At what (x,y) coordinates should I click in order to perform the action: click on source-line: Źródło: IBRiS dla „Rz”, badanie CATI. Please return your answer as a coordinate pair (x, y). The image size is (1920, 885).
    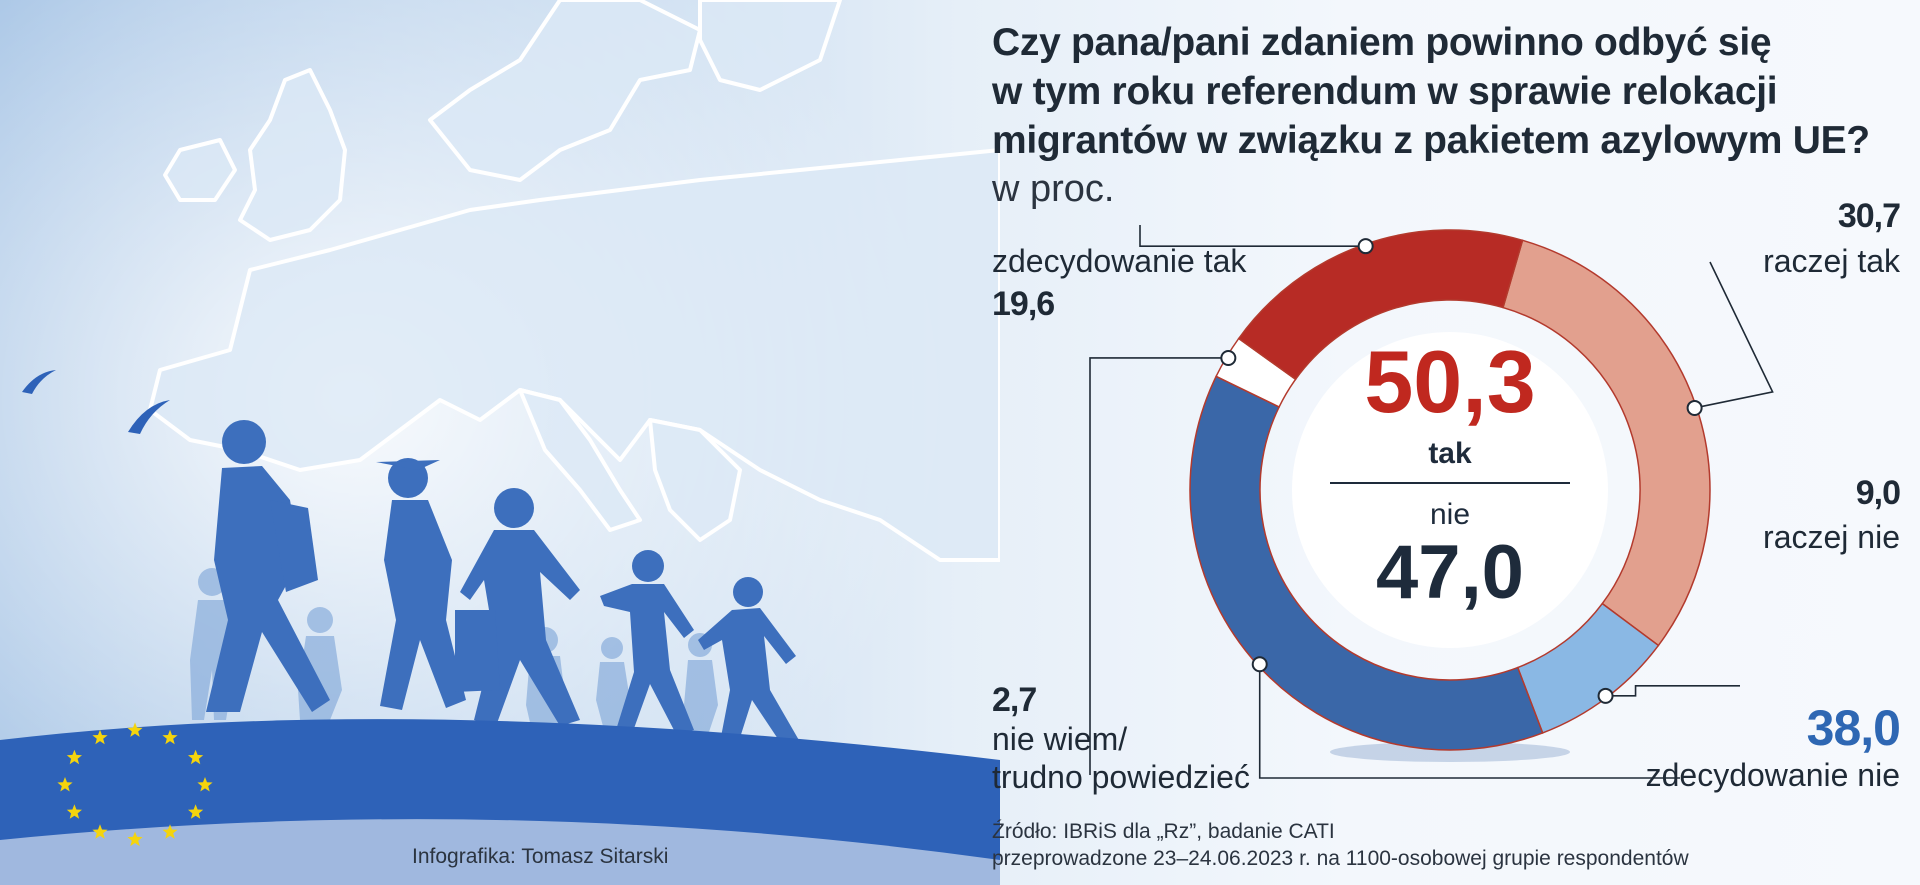
    Looking at the image, I should click on (1163, 831).